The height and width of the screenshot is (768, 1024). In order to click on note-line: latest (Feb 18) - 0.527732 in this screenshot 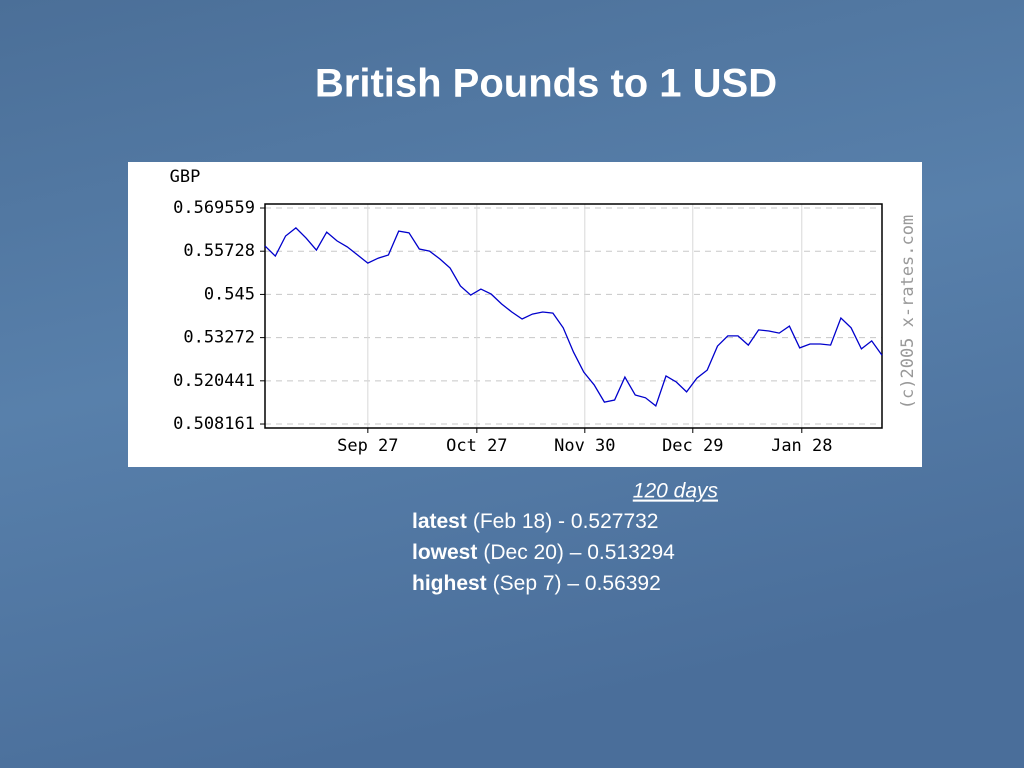, I will do `click(535, 521)`.